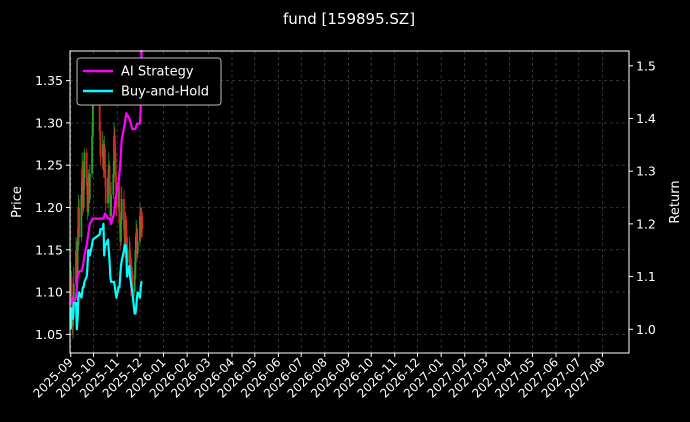 This screenshot has width=690, height=422. What do you see at coordinates (49, 165) in the screenshot?
I see `y-tick-label-1.25: 1.25` at bounding box center [49, 165].